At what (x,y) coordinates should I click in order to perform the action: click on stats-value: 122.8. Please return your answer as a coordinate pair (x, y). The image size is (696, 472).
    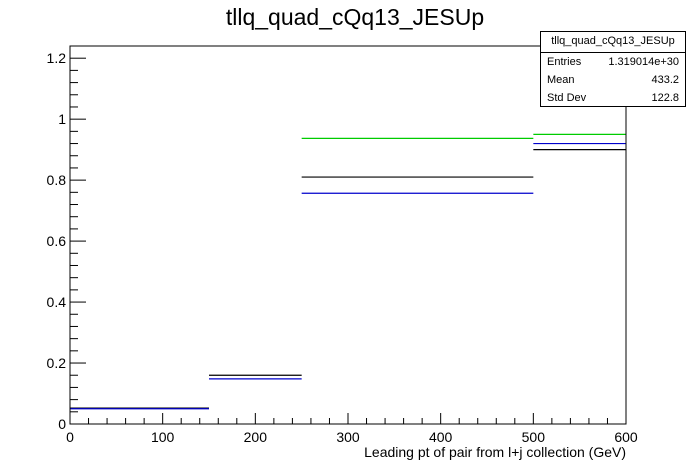
    Looking at the image, I should click on (665, 98).